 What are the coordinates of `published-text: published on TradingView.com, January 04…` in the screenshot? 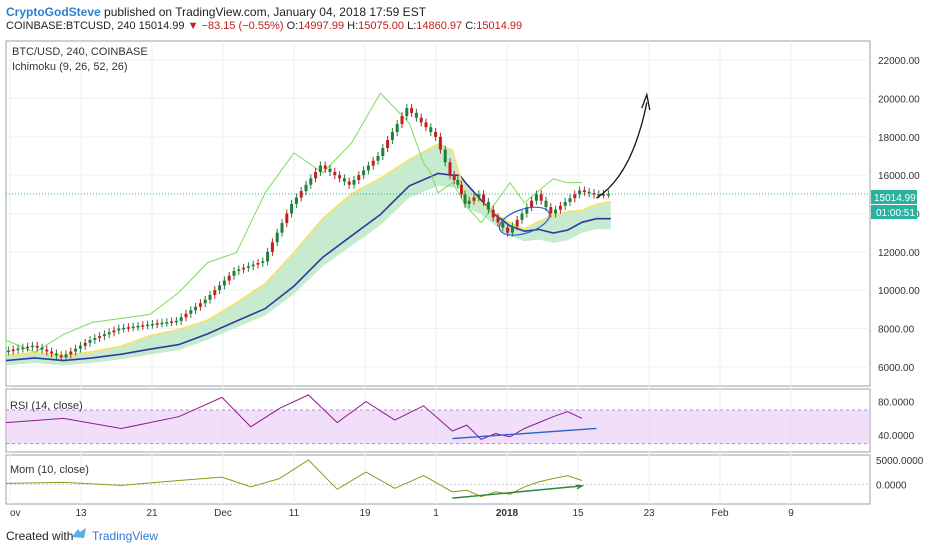 It's located at (265, 12).